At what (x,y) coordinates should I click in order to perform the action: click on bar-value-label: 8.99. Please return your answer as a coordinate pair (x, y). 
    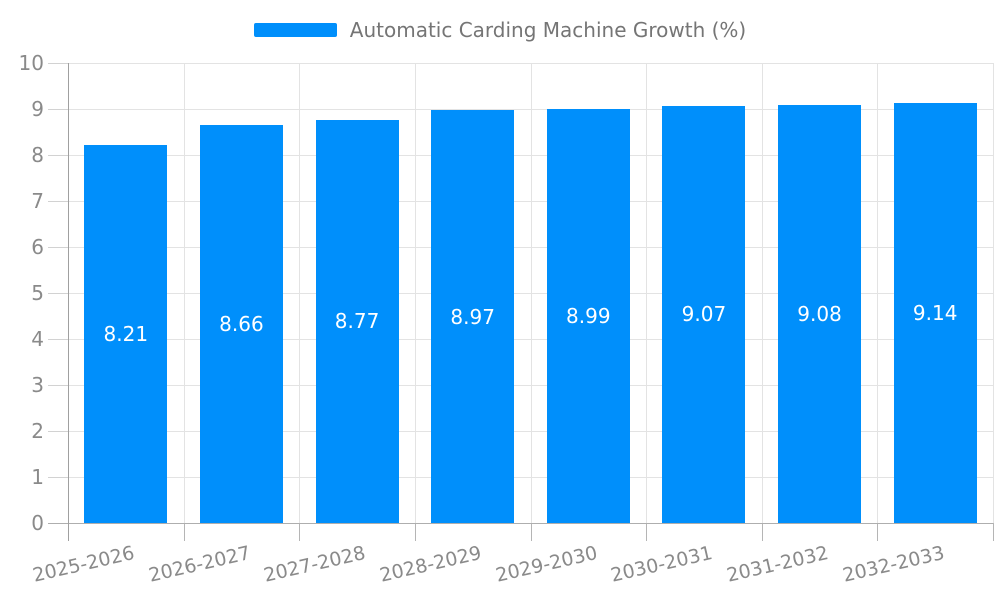
    Looking at the image, I should click on (588, 316).